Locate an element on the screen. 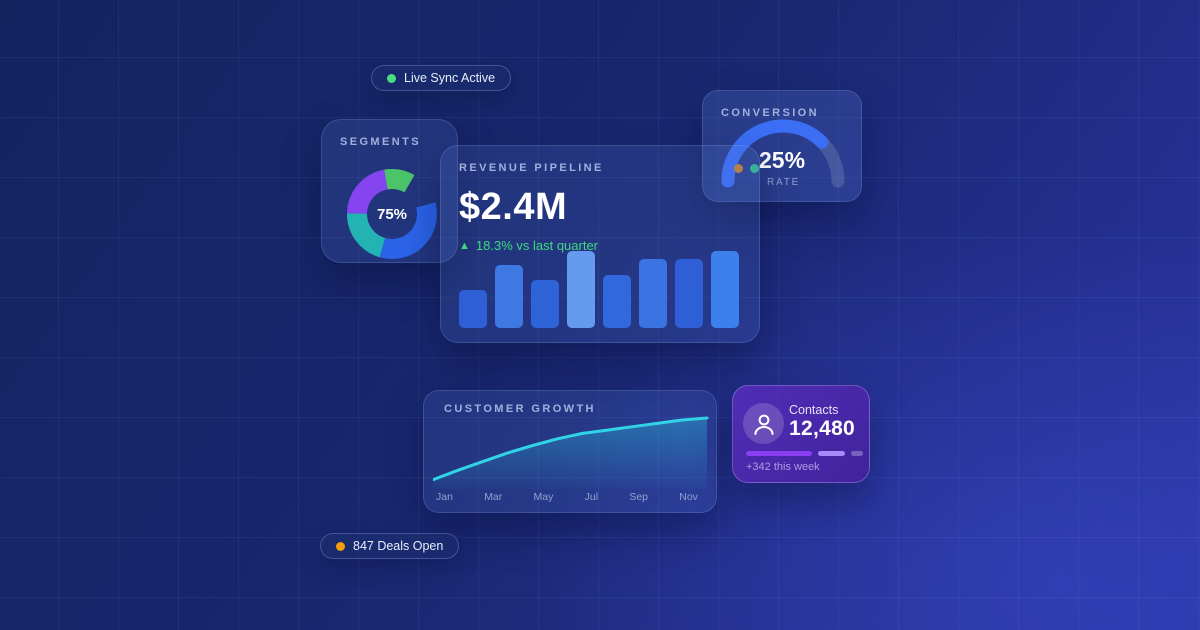 The image size is (1200, 630). conversion-gauge-chart is located at coordinates (783, 153).